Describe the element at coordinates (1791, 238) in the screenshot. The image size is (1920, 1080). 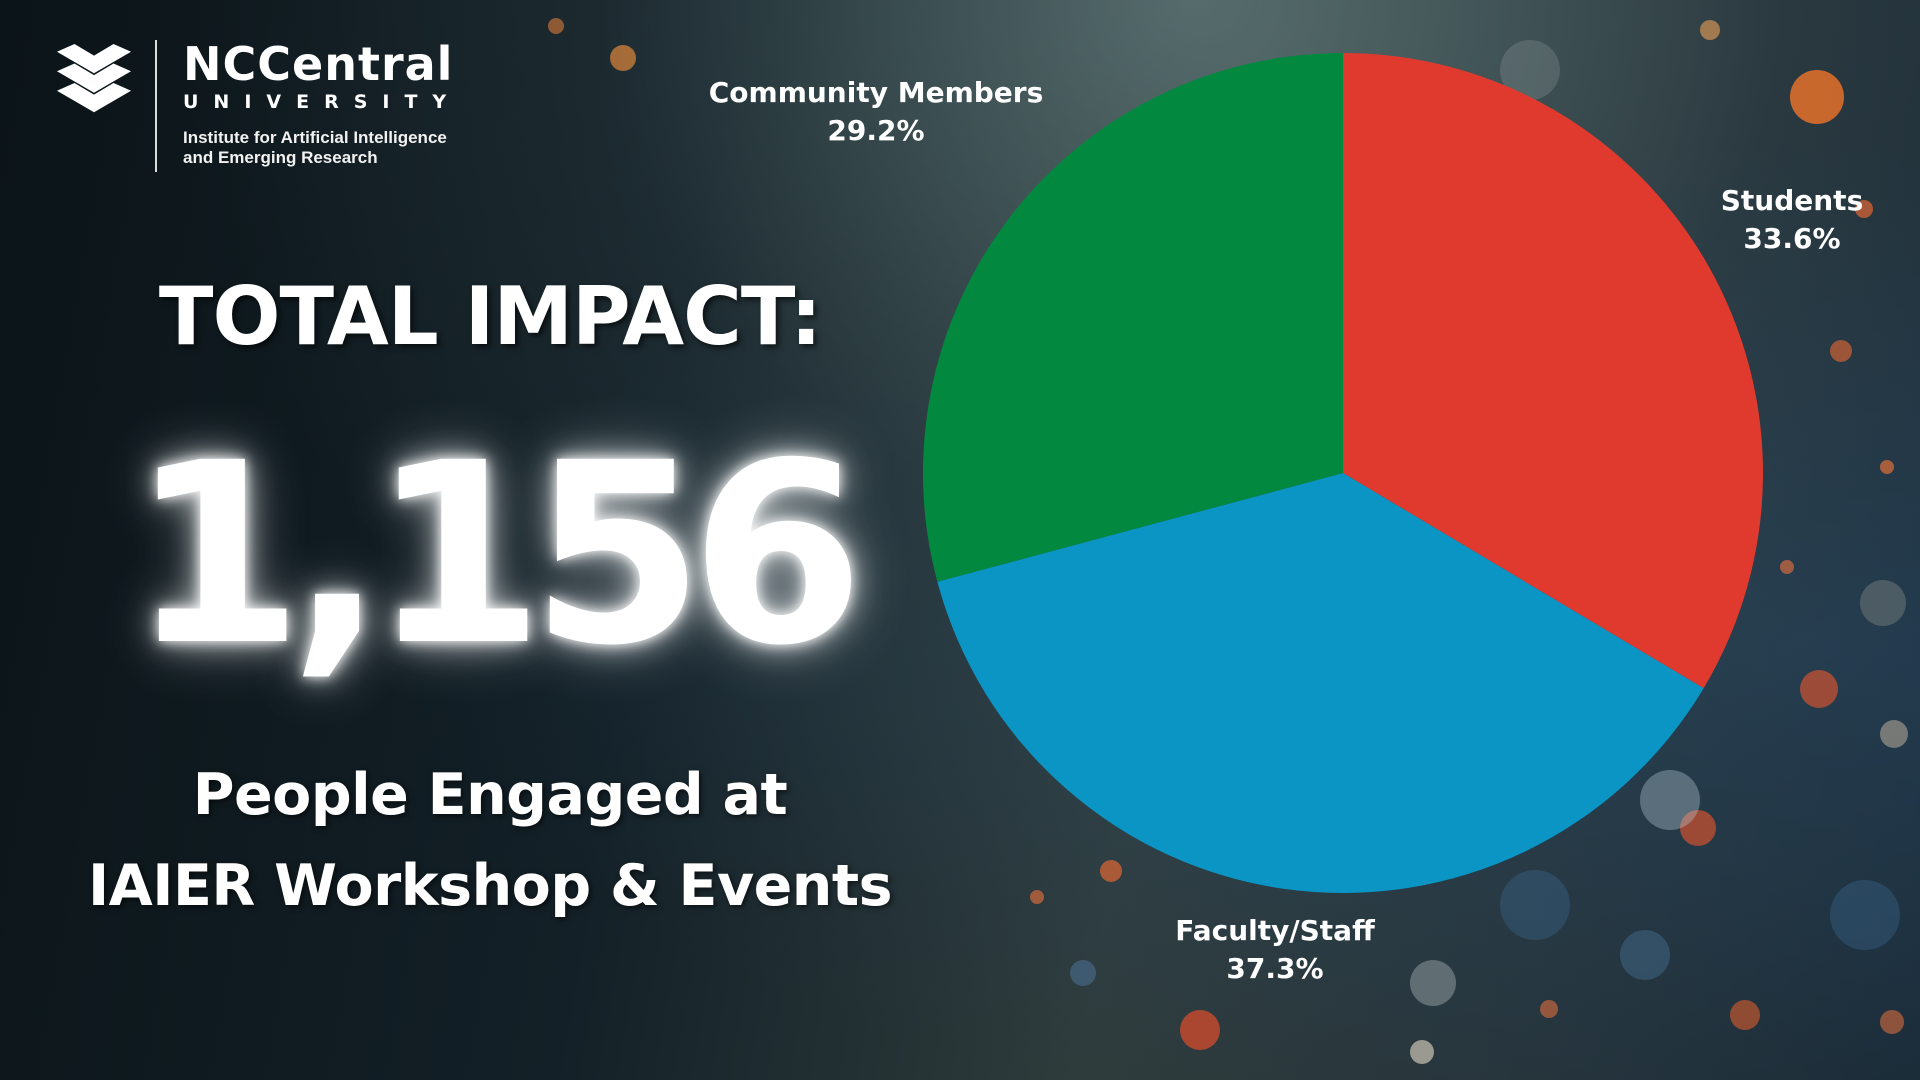
I see `slice-percent-label: 33.6%` at that location.